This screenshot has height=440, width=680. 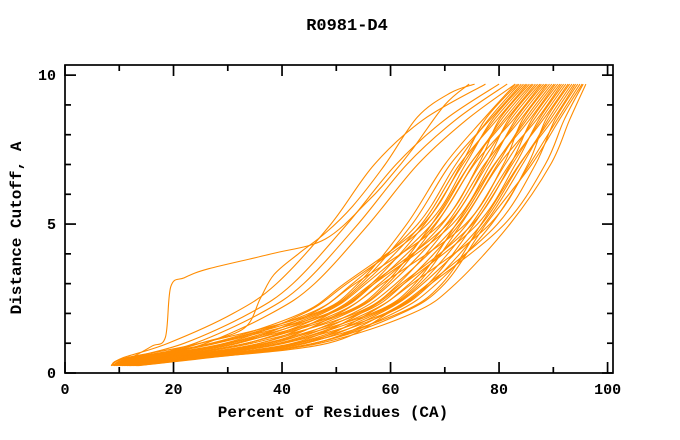 I want to click on x-tick-label: 40, so click(x=282, y=390).